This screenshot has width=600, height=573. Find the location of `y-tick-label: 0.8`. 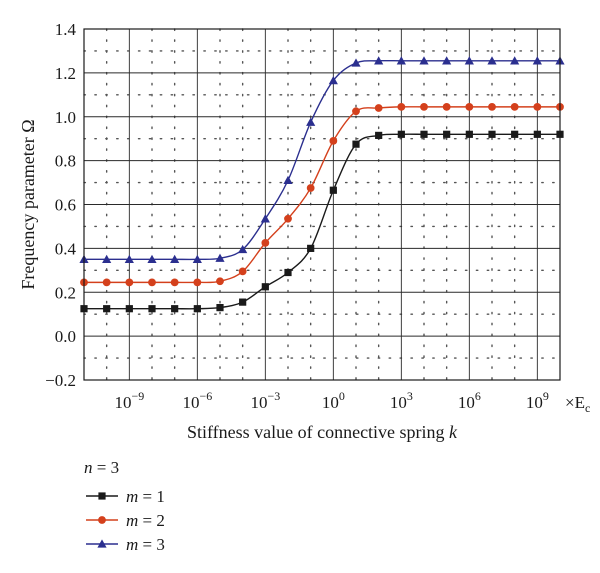

y-tick-label: 0.8 is located at coordinates (65, 161).